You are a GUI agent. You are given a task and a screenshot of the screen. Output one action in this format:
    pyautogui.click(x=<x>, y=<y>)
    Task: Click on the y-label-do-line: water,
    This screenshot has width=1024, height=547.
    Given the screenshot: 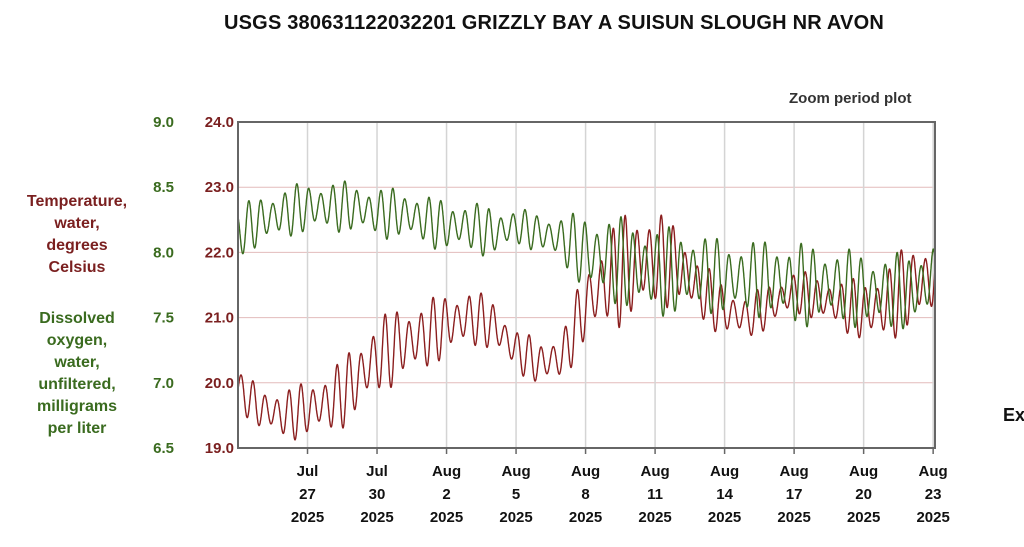 What is the action you would take?
    pyautogui.click(x=77, y=362)
    